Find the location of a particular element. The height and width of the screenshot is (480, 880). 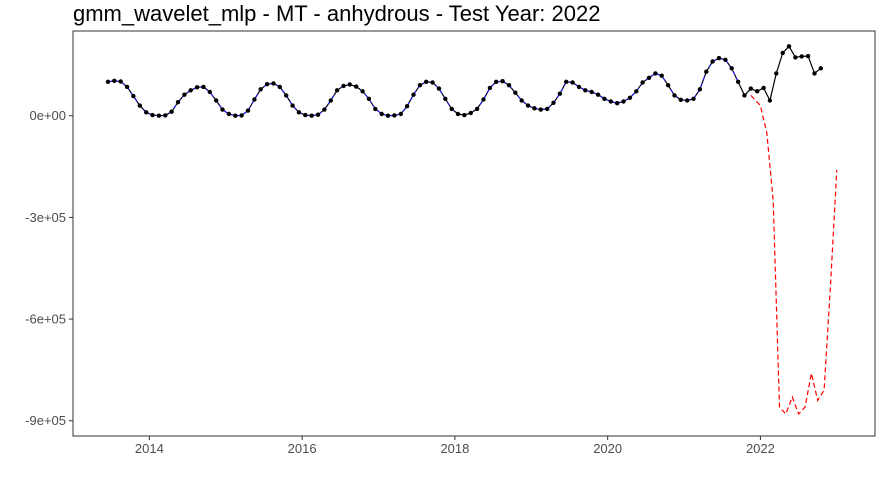

series-forecast-line is located at coordinates (794, 255).